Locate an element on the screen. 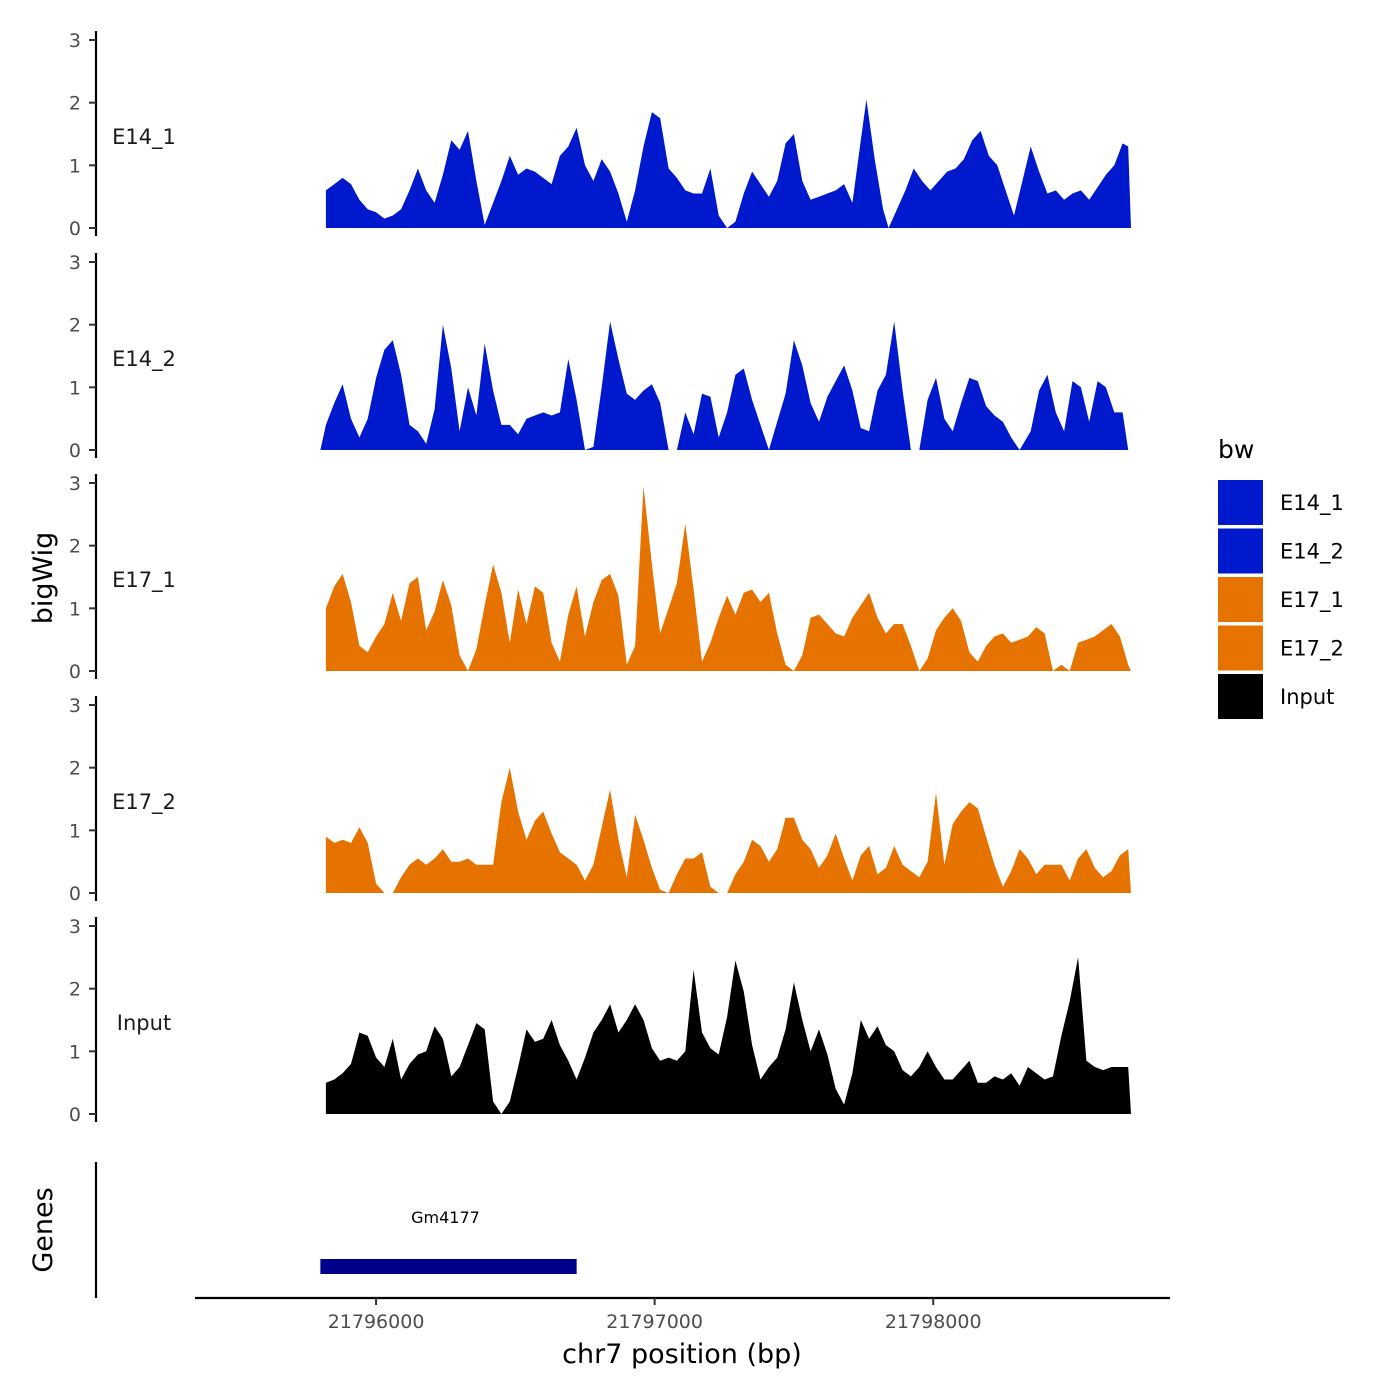 This screenshot has width=1400, height=1400. legend-item-E14_1: E14_1 is located at coordinates (1281, 502).